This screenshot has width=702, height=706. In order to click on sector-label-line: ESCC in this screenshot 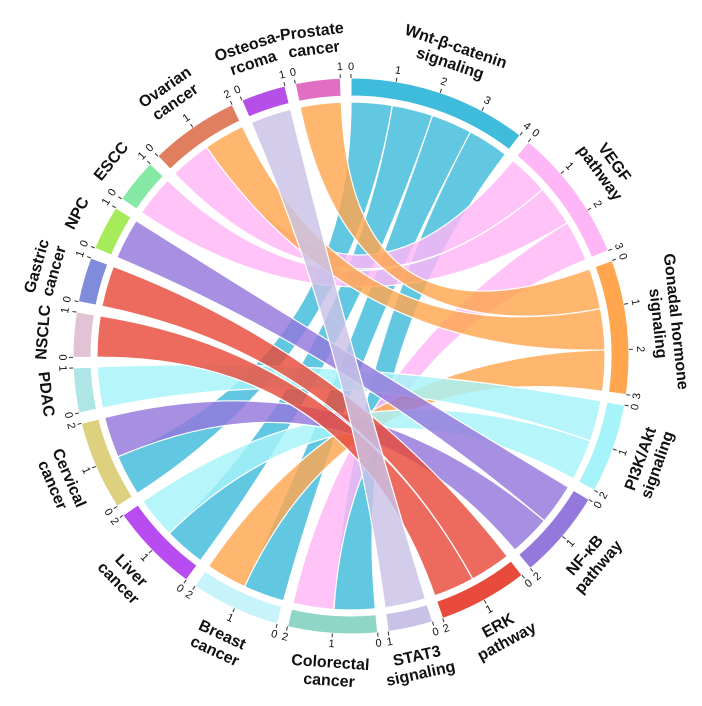, I will do `click(112, 162)`.